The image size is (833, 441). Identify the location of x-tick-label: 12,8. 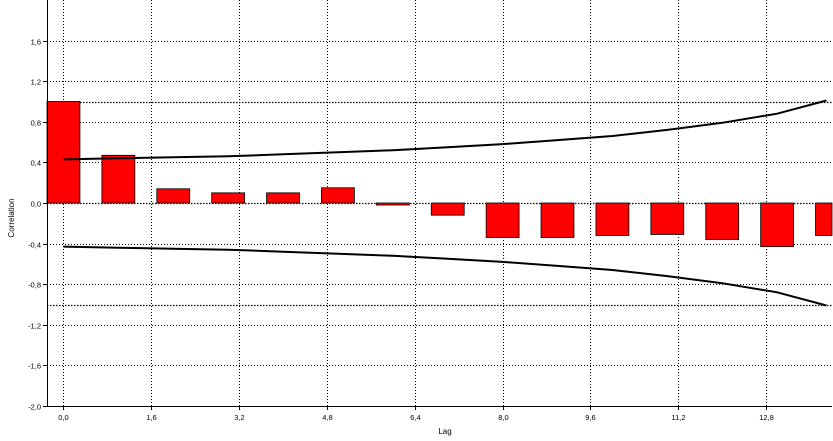
(766, 417).